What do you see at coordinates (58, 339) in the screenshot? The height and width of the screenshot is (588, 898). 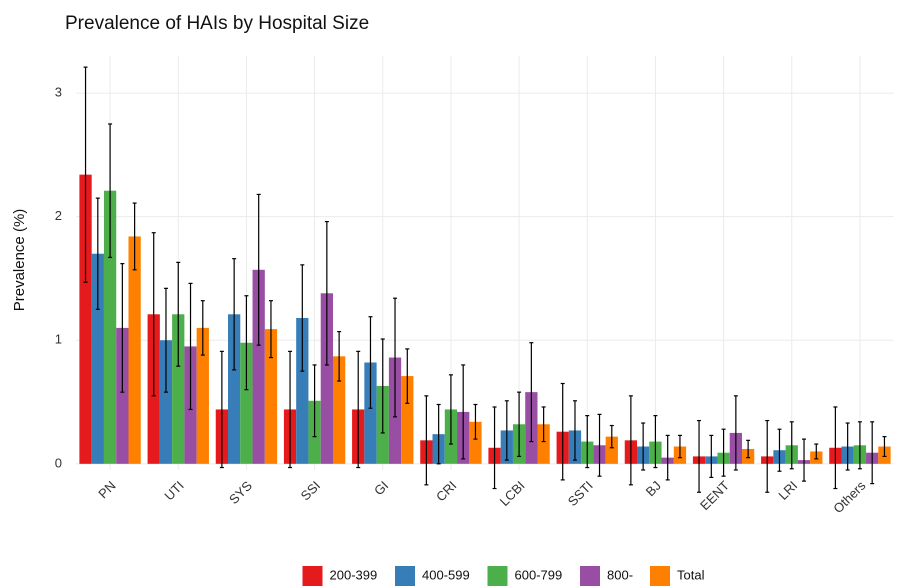 I see `y-tick-label: 1` at bounding box center [58, 339].